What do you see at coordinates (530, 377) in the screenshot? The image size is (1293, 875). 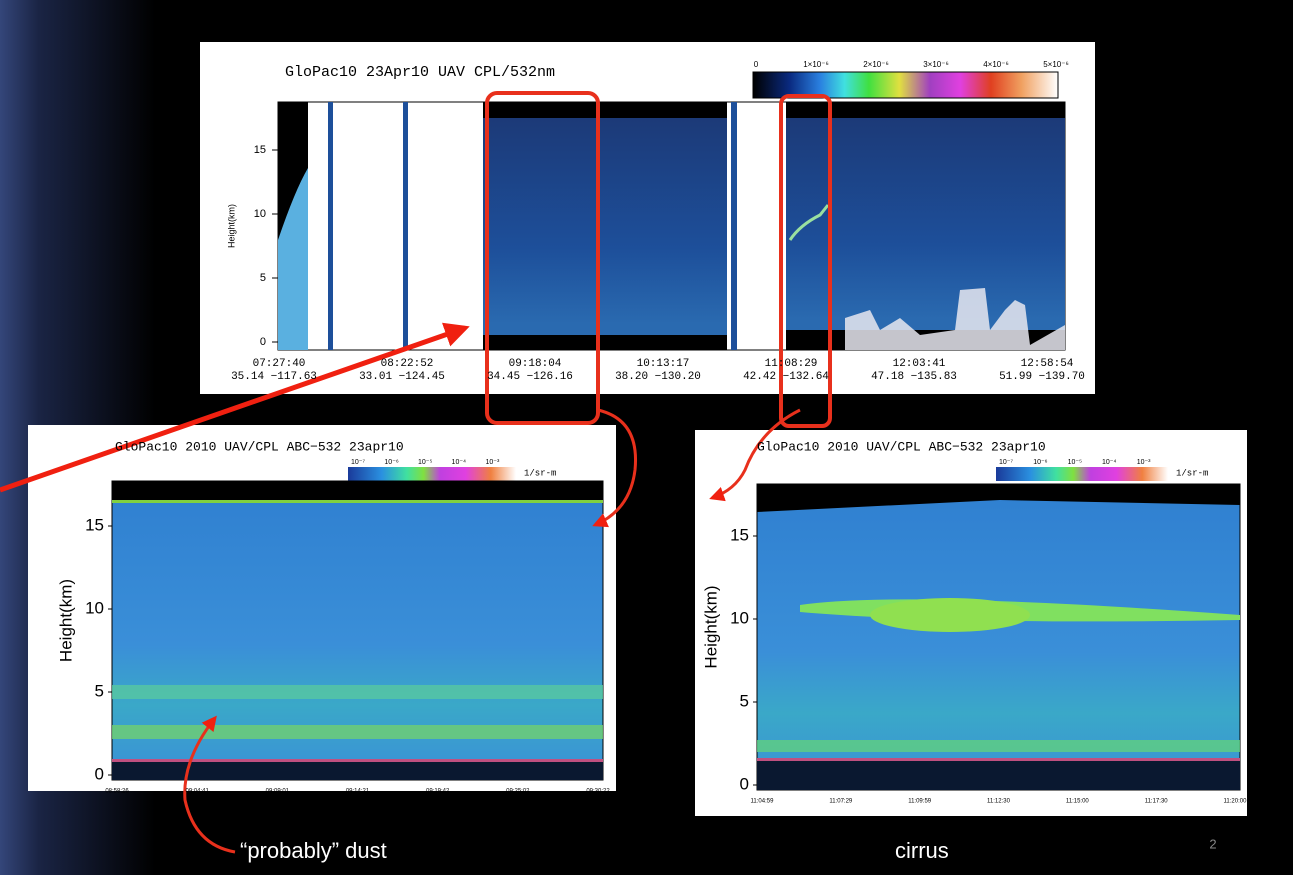 I see `x-tick-label: 34.45 −126.16` at bounding box center [530, 377].